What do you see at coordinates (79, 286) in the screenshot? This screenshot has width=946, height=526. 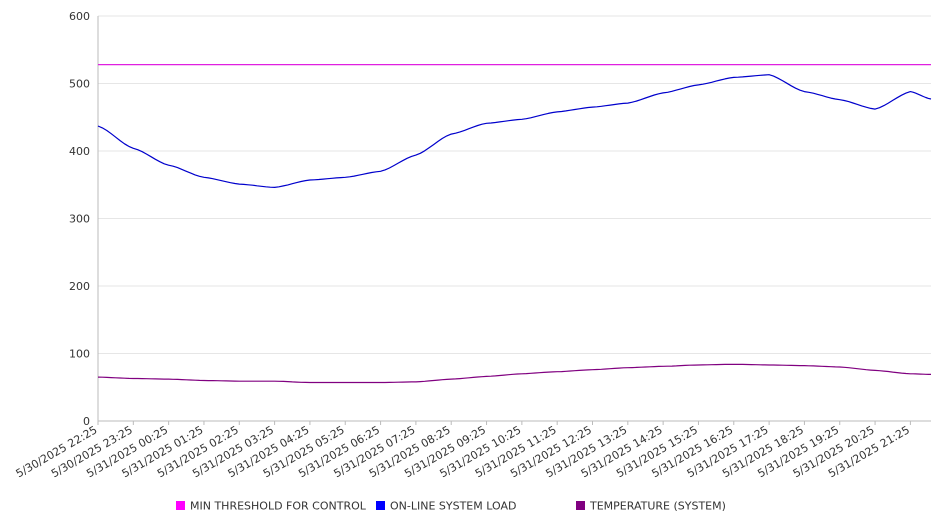 I see `y-tick-label: 200` at bounding box center [79, 286].